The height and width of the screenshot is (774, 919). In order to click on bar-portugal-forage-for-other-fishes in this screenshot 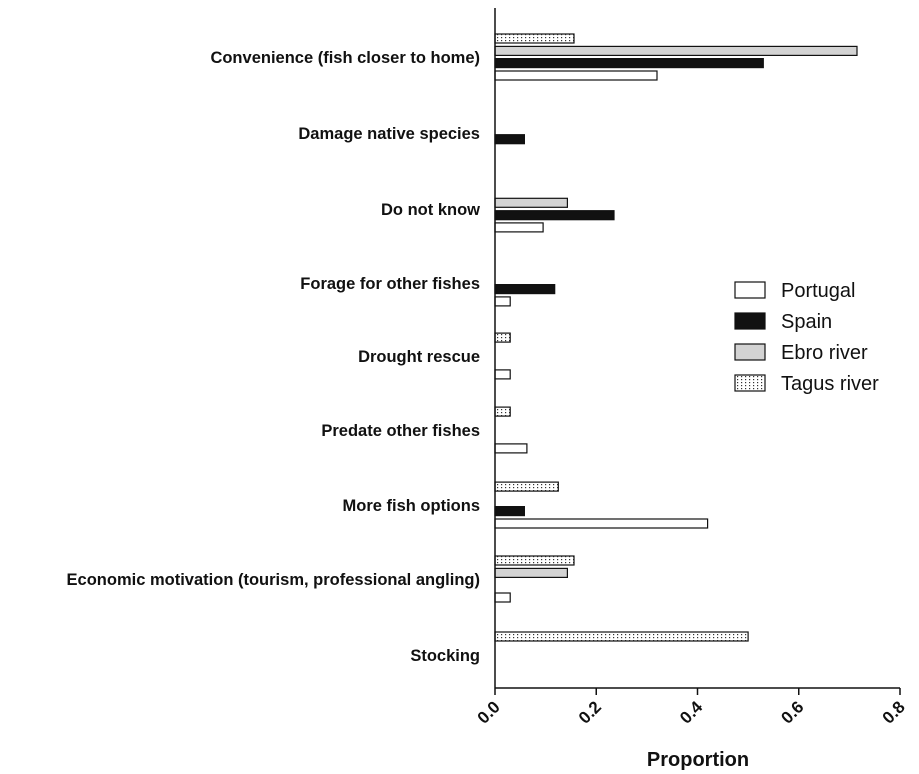, I will do `click(502, 301)`.